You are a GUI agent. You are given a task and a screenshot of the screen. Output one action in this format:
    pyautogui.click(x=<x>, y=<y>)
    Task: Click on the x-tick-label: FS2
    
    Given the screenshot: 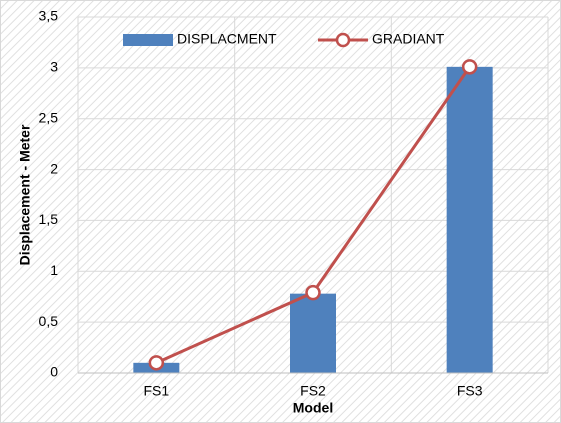 What is the action you would take?
    pyautogui.click(x=313, y=391)
    